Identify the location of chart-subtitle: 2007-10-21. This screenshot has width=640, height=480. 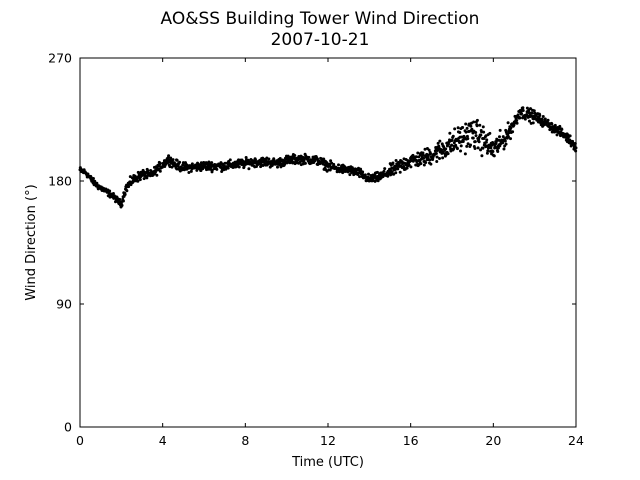
(320, 40).